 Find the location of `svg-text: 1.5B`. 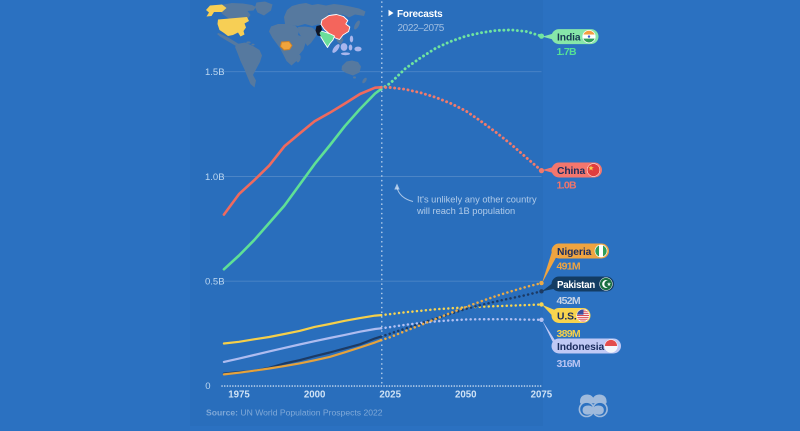

svg-text: 1.5B is located at coordinates (215, 72).